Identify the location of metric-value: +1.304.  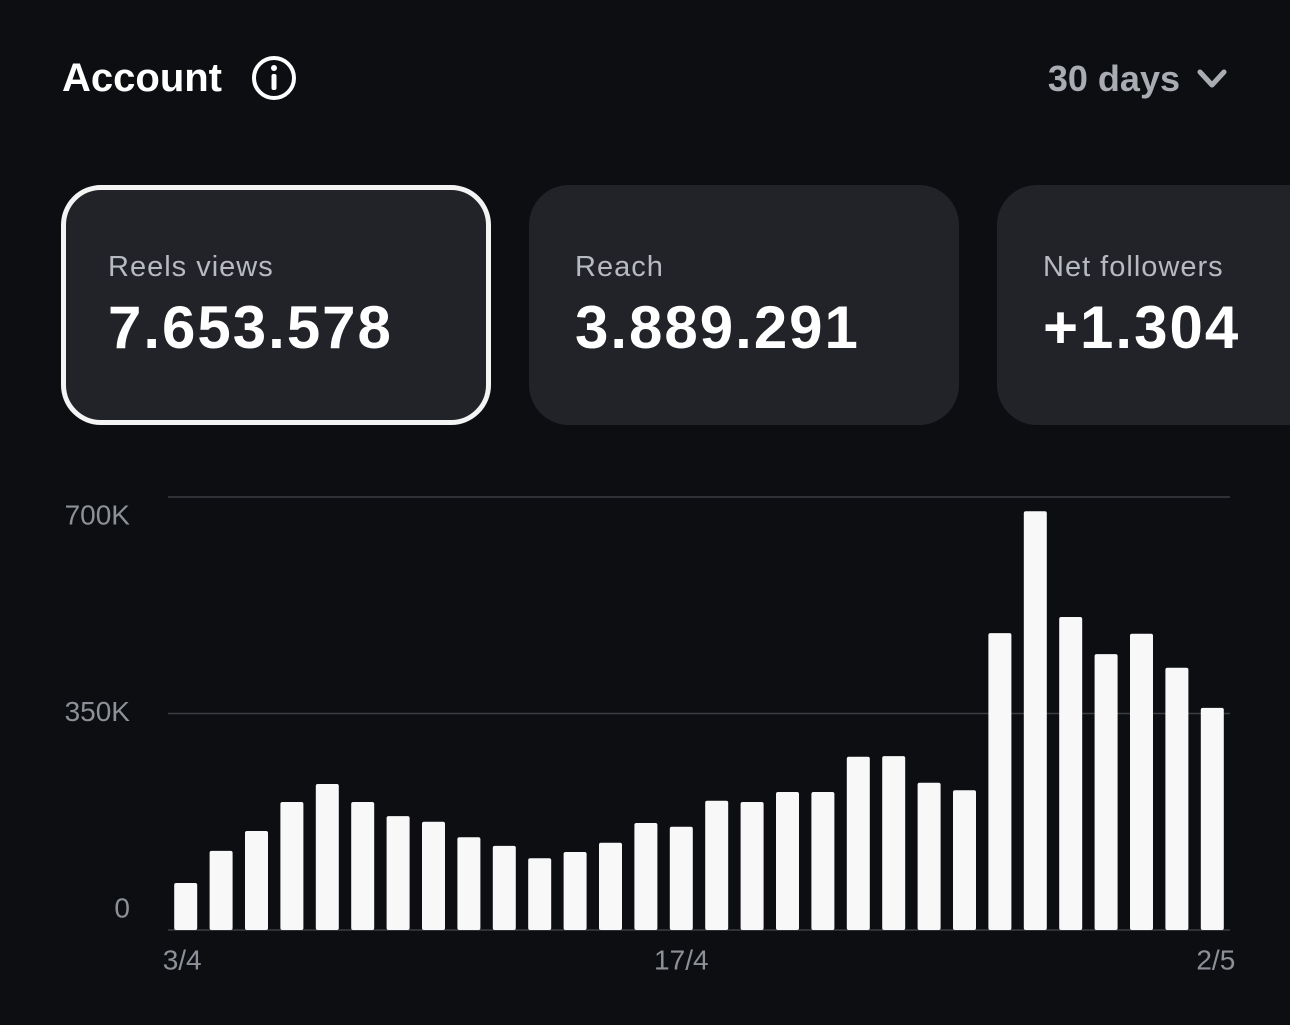
(1142, 327).